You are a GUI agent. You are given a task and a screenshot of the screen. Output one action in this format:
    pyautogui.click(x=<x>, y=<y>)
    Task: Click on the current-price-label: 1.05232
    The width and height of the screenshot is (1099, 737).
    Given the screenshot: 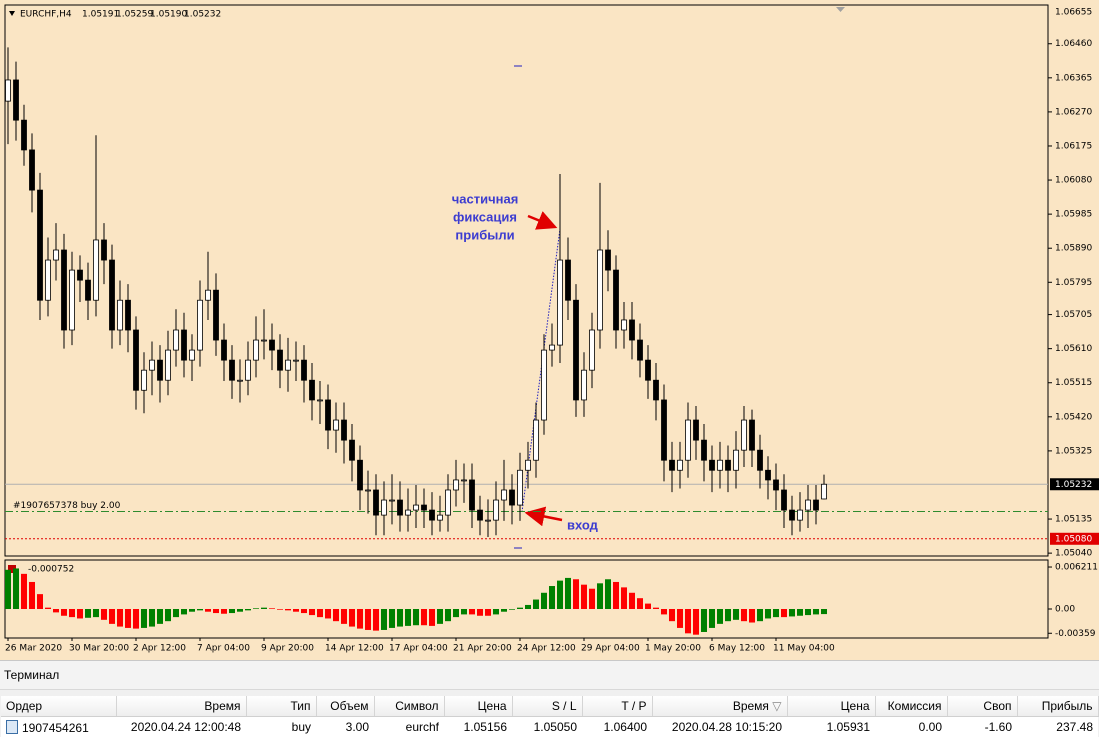 What is the action you would take?
    pyautogui.click(x=1073, y=485)
    